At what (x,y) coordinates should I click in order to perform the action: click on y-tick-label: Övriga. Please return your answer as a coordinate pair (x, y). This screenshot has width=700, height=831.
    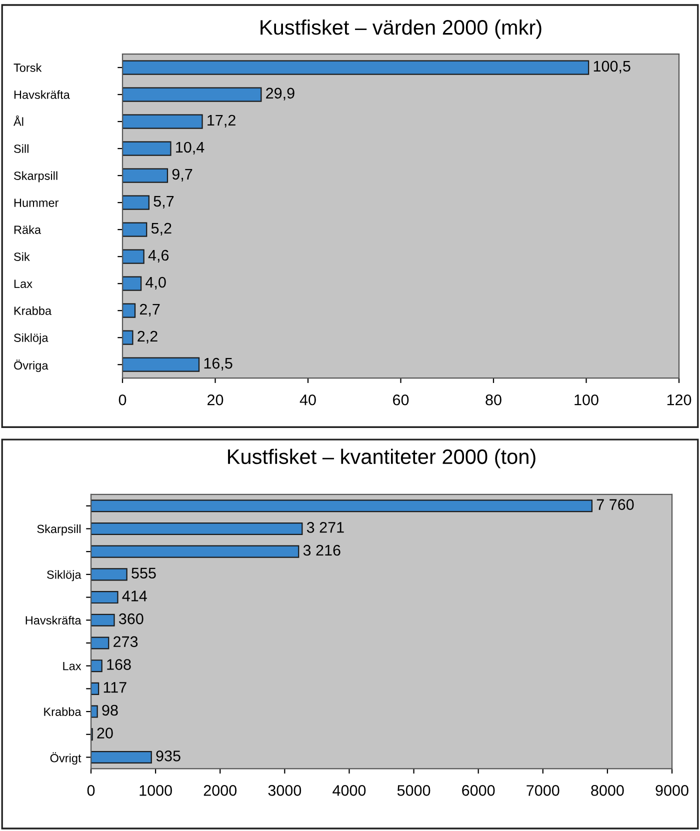
    Looking at the image, I should click on (31, 366).